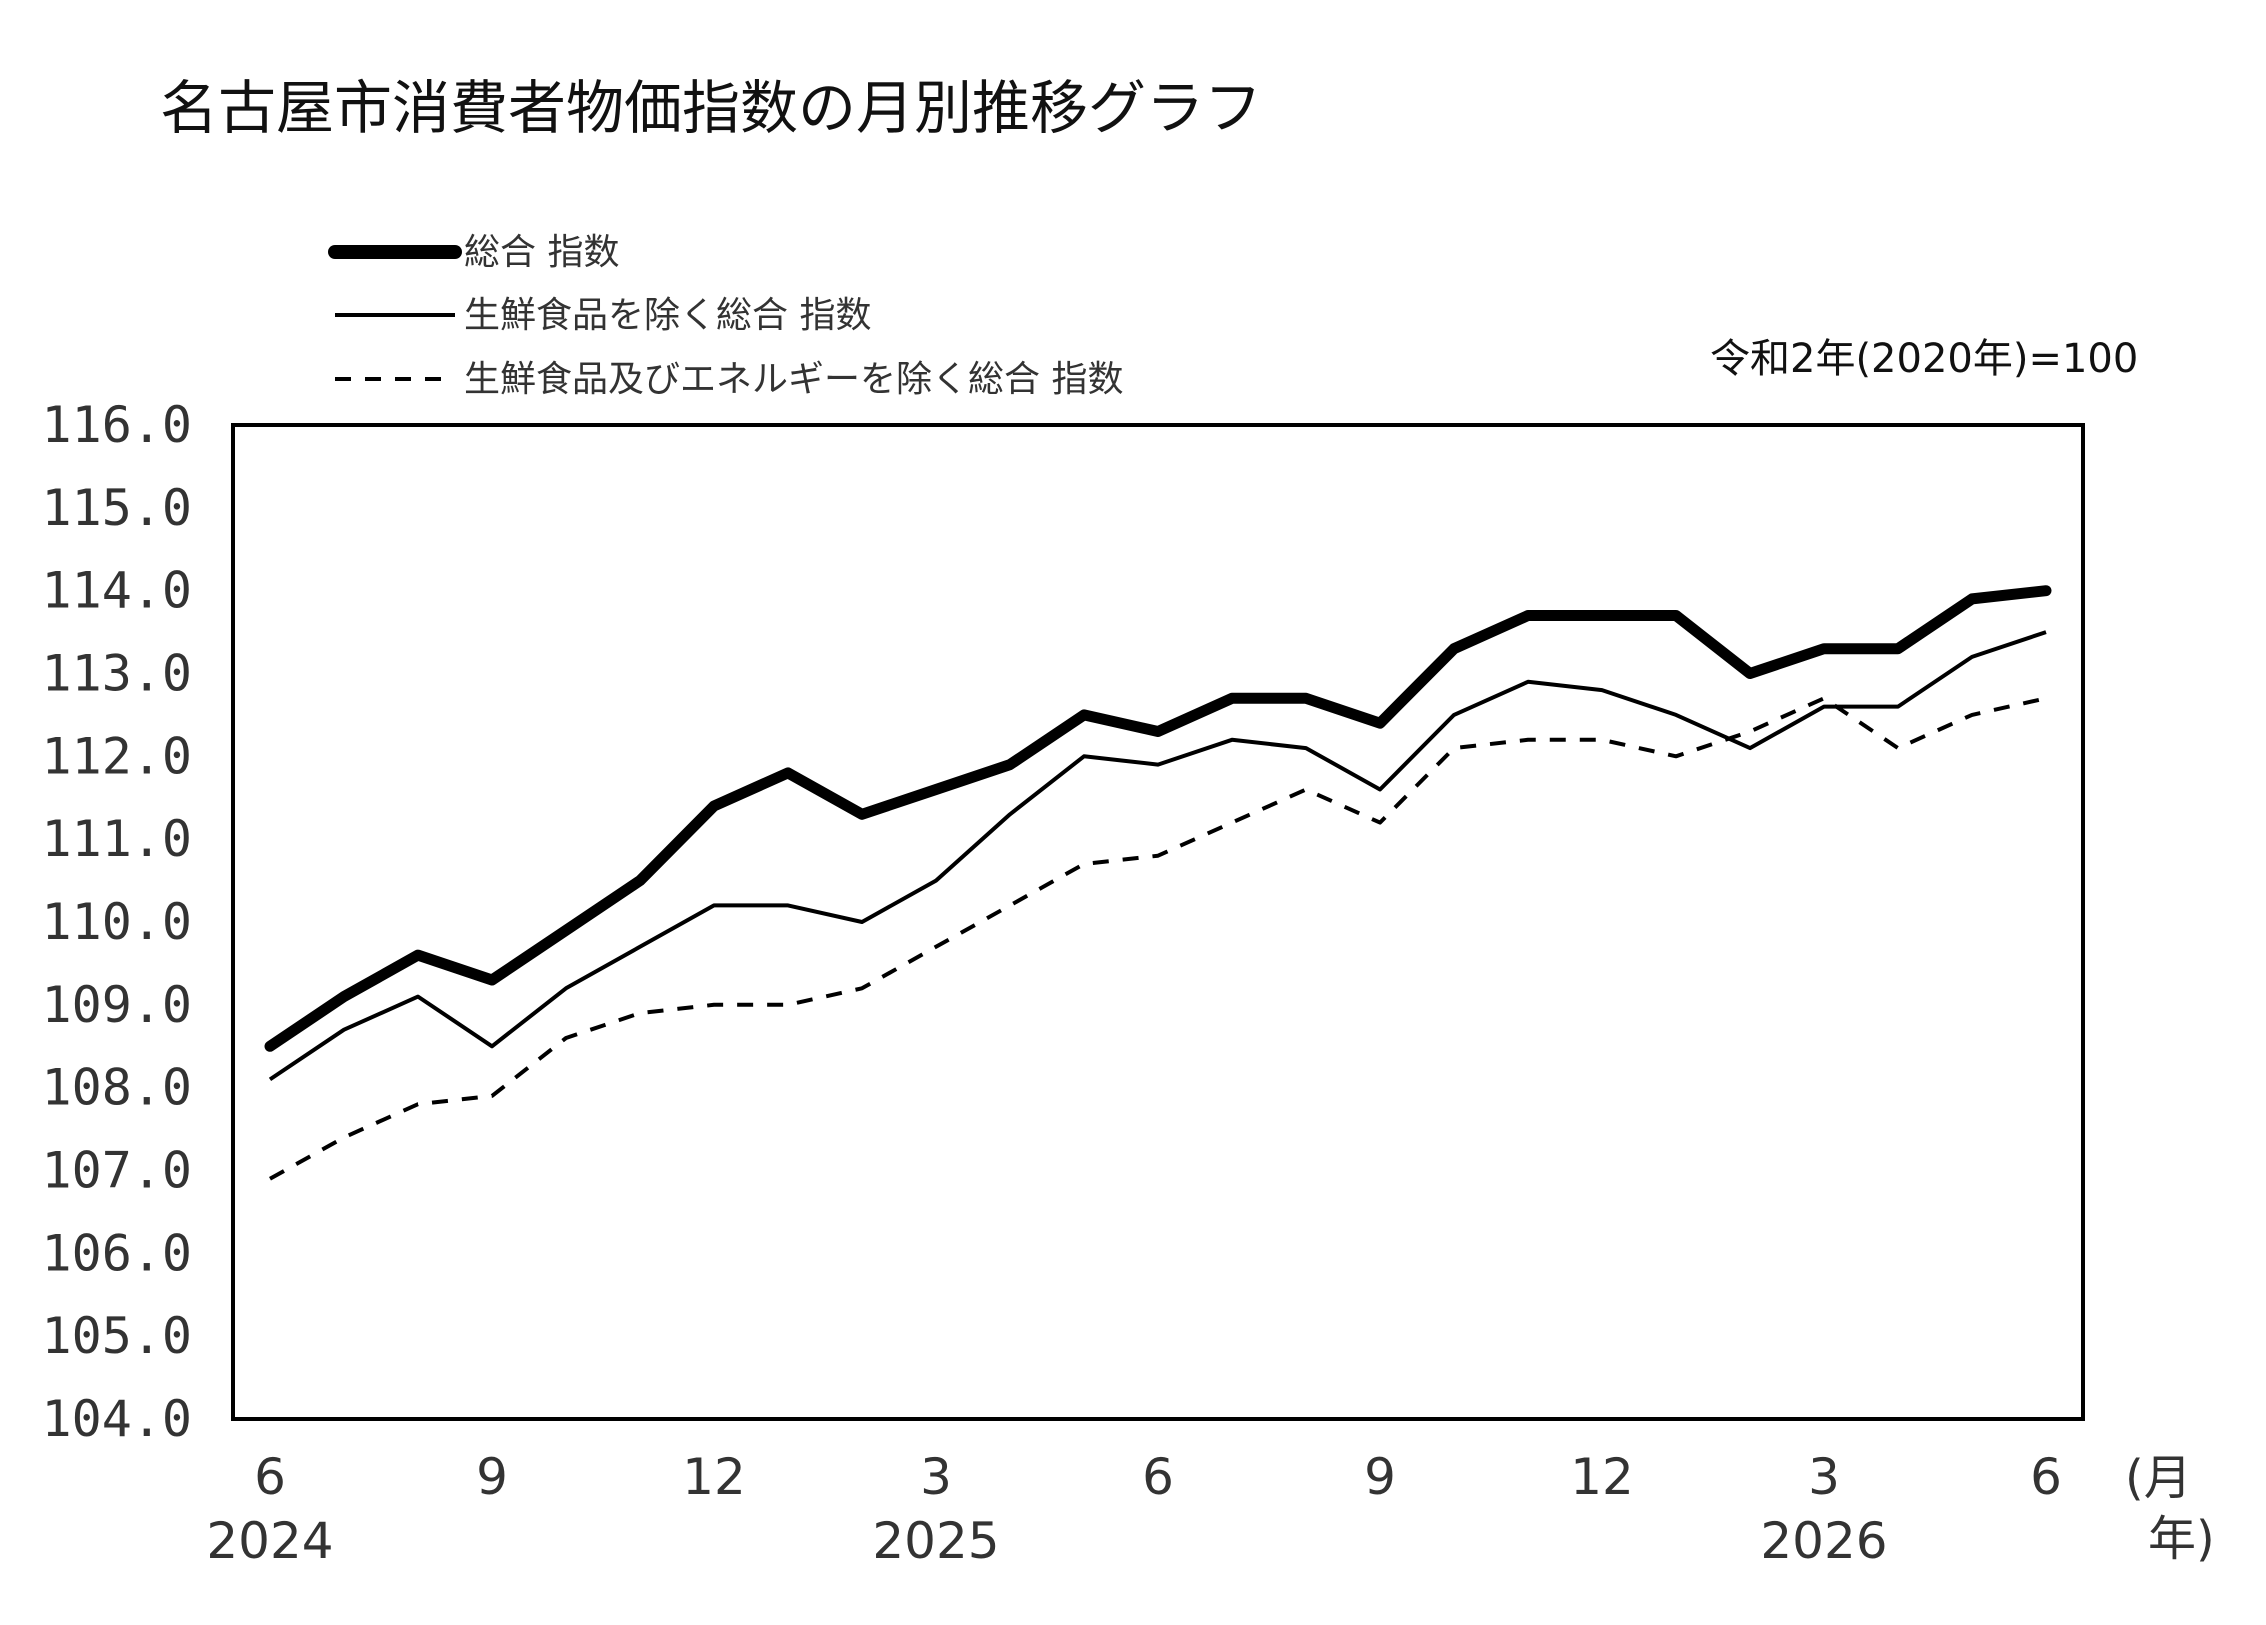  What do you see at coordinates (1134, 1509) in the screenshot?
I see `x-axis: 6 9 12 3 6 9 12 3 6 2024 2025 2026` at bounding box center [1134, 1509].